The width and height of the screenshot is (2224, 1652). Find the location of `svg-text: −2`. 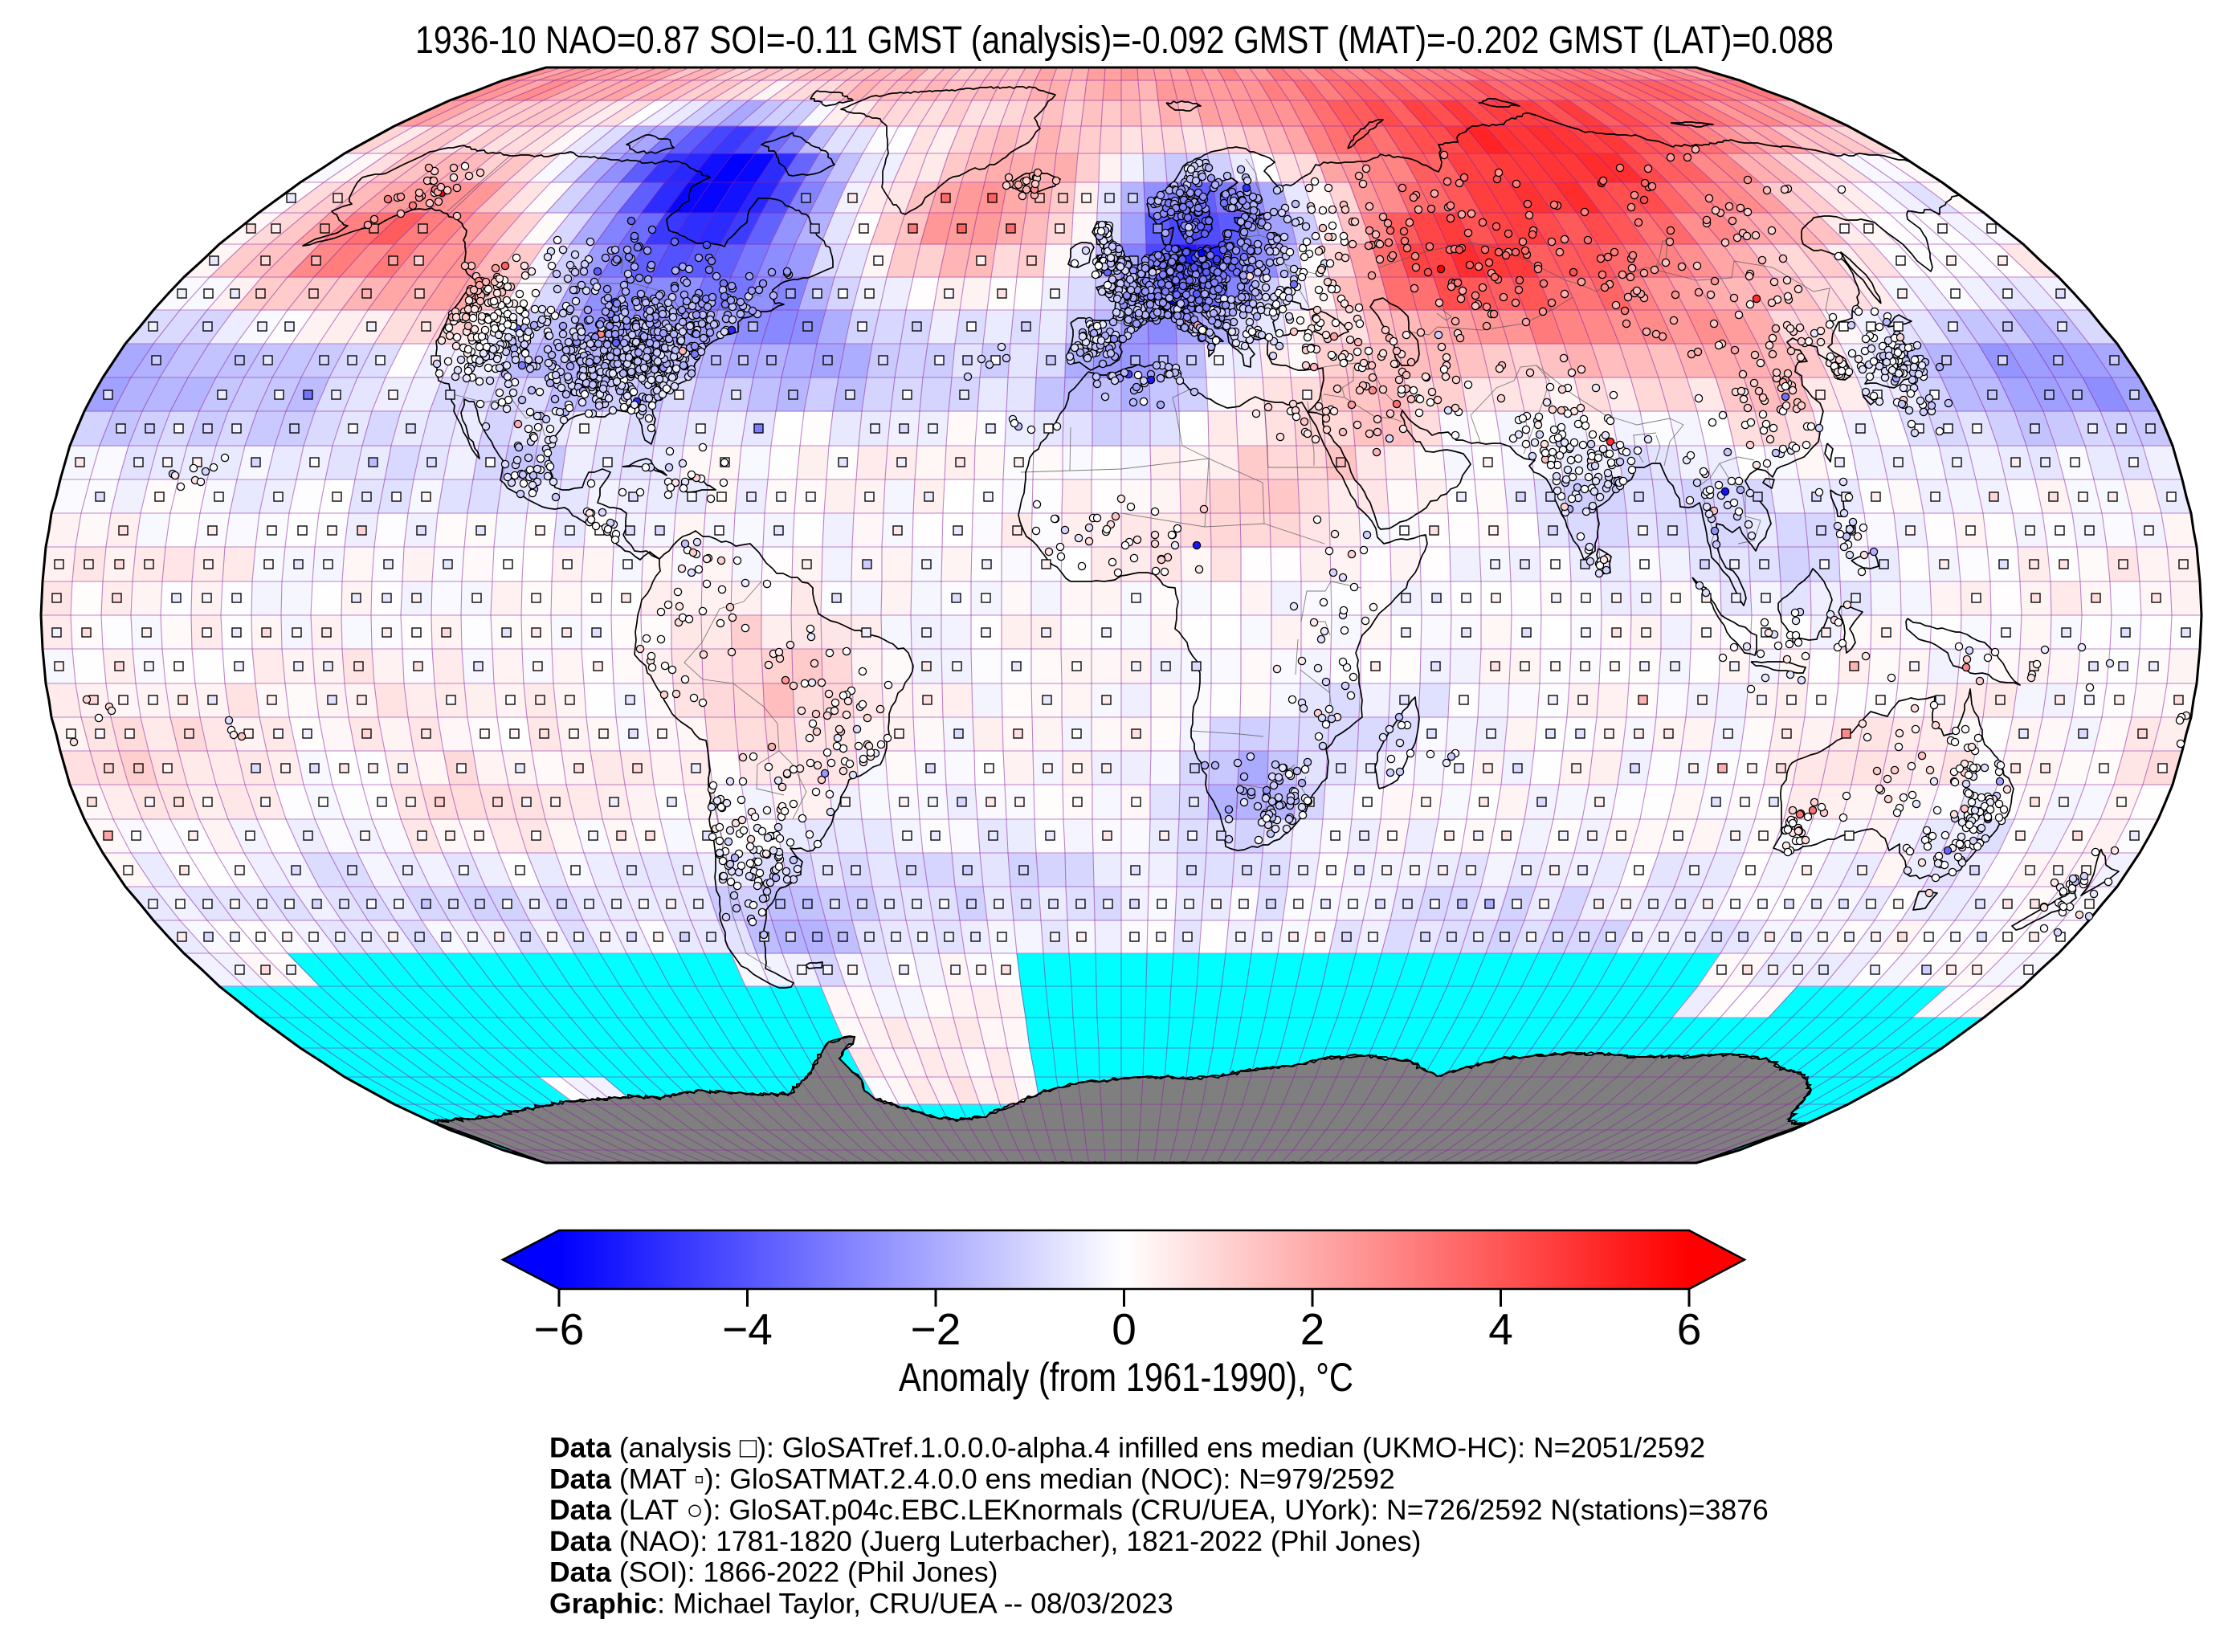

svg-text: −2 is located at coordinates (936, 1329).